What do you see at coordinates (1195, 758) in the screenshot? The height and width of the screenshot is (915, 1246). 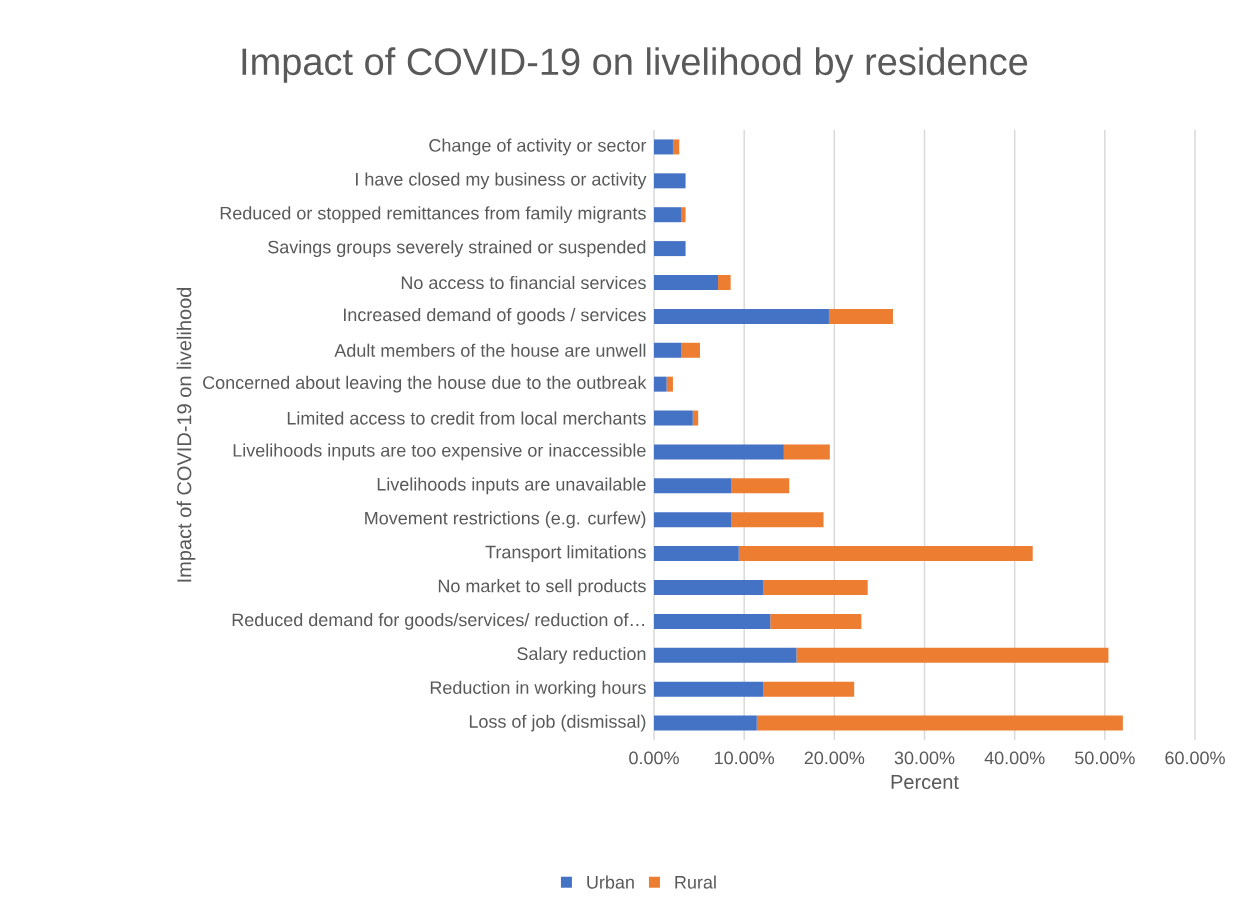 I see `x-tick-label: 60.00%` at bounding box center [1195, 758].